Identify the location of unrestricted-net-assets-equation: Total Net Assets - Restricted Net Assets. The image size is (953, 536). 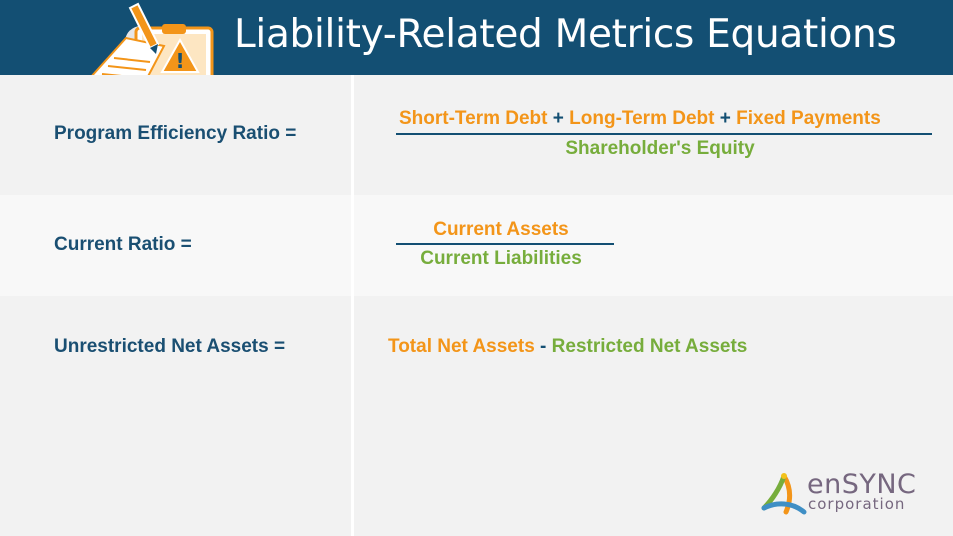
(567, 347).